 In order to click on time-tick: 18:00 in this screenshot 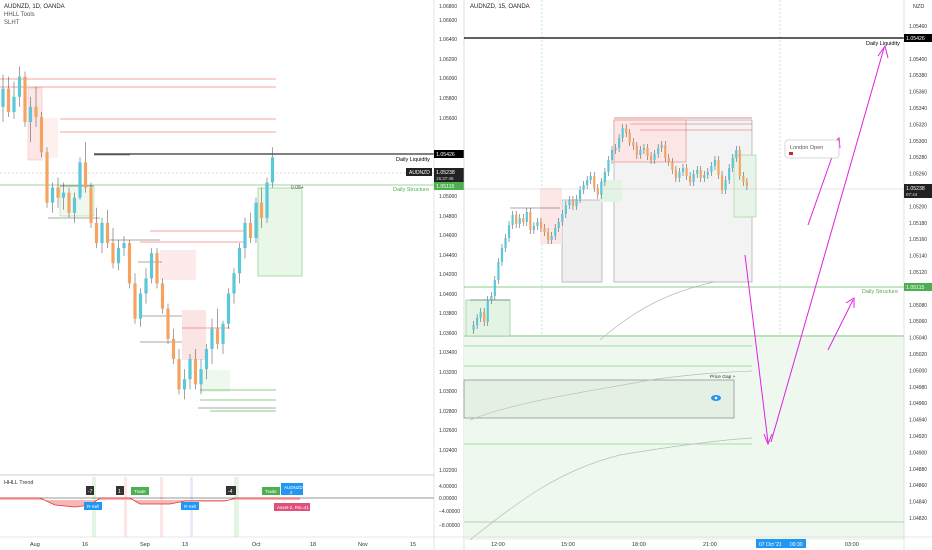, I will do `click(639, 545)`.